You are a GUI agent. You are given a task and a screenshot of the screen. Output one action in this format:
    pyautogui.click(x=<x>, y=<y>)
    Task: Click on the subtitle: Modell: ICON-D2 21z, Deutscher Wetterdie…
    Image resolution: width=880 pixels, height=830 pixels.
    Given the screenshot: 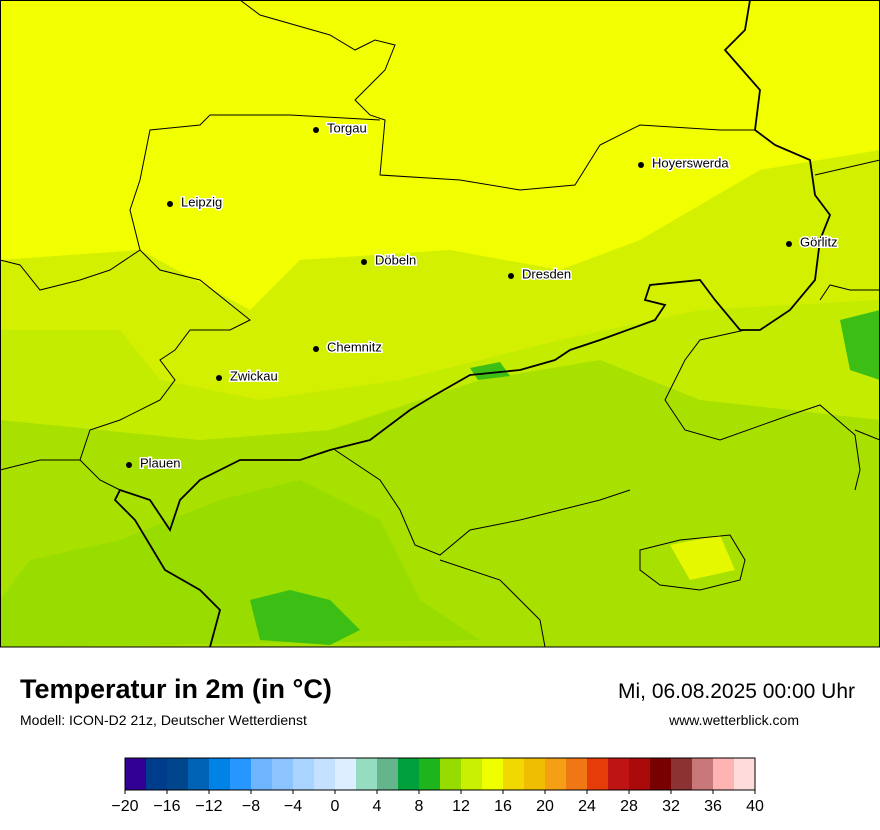 What is the action you would take?
    pyautogui.click(x=163, y=720)
    